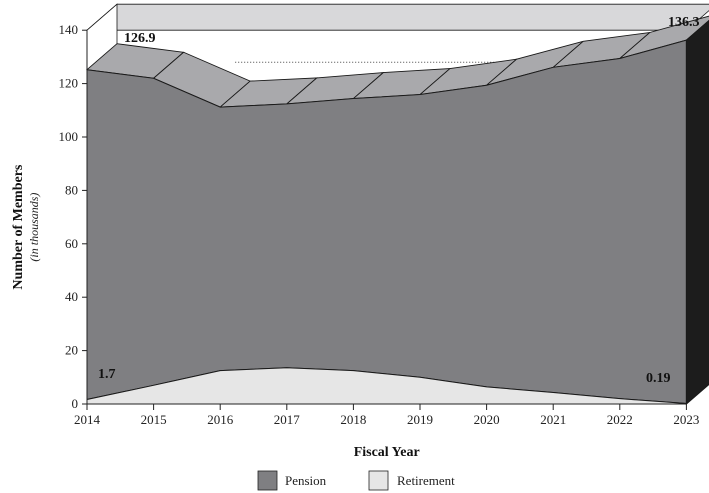 The image size is (709, 493). What do you see at coordinates (140, 38) in the screenshot?
I see `data-label-2014-total: 126.9` at bounding box center [140, 38].